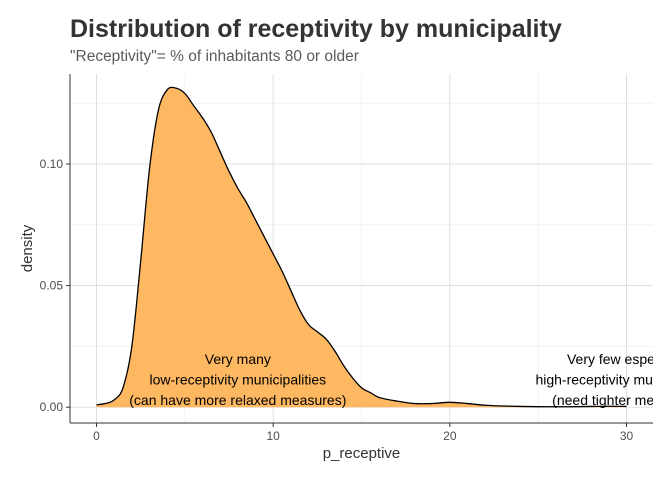  I want to click on annotation-line: high-receptivity municipalities, so click(603, 380).